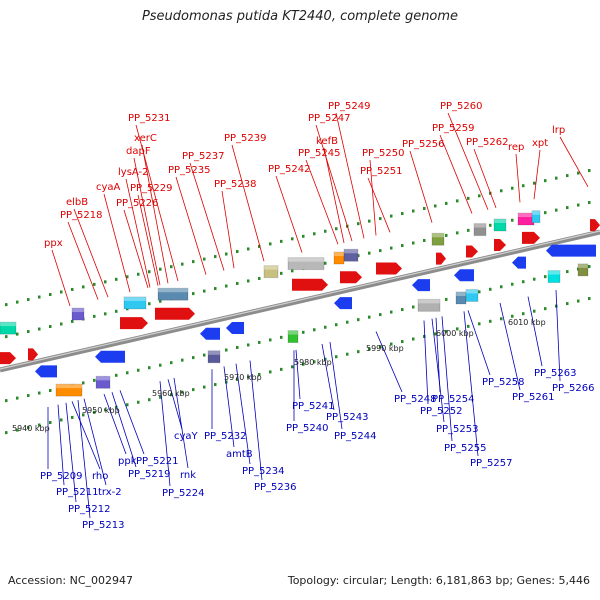  What do you see at coordinates (465, 448) in the screenshot?
I see `gene-label-pp-5255: PP_5255` at bounding box center [465, 448].